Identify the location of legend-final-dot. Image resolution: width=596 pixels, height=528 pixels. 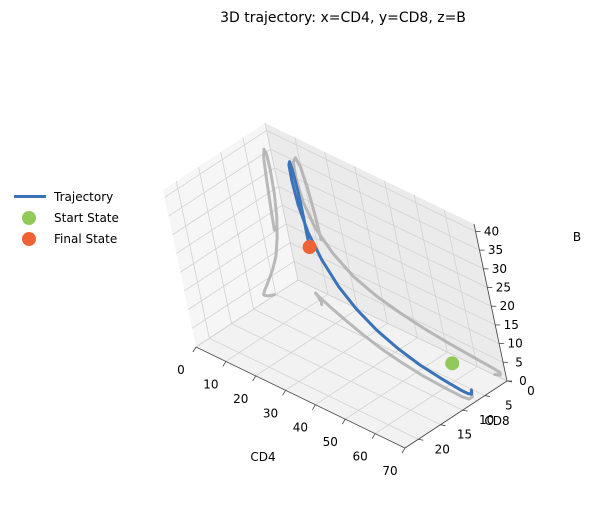
(29, 238).